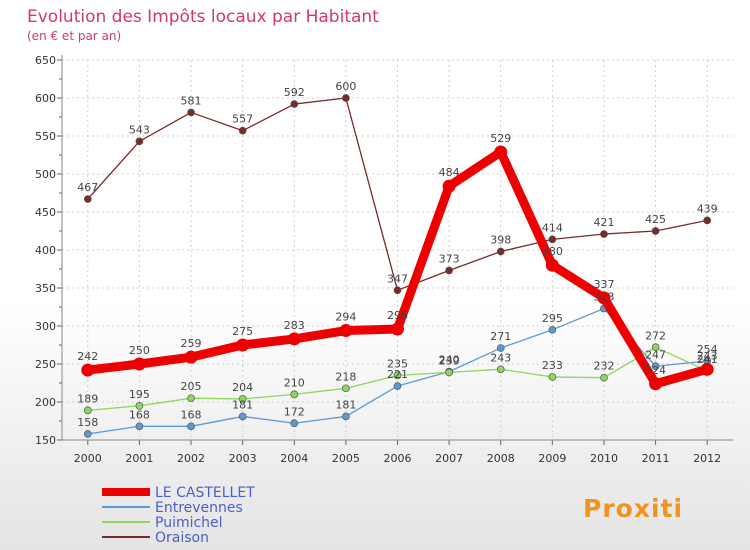 This screenshot has width=750, height=550. What do you see at coordinates (45, 402) in the screenshot?
I see `y-tick-label: 200` at bounding box center [45, 402].